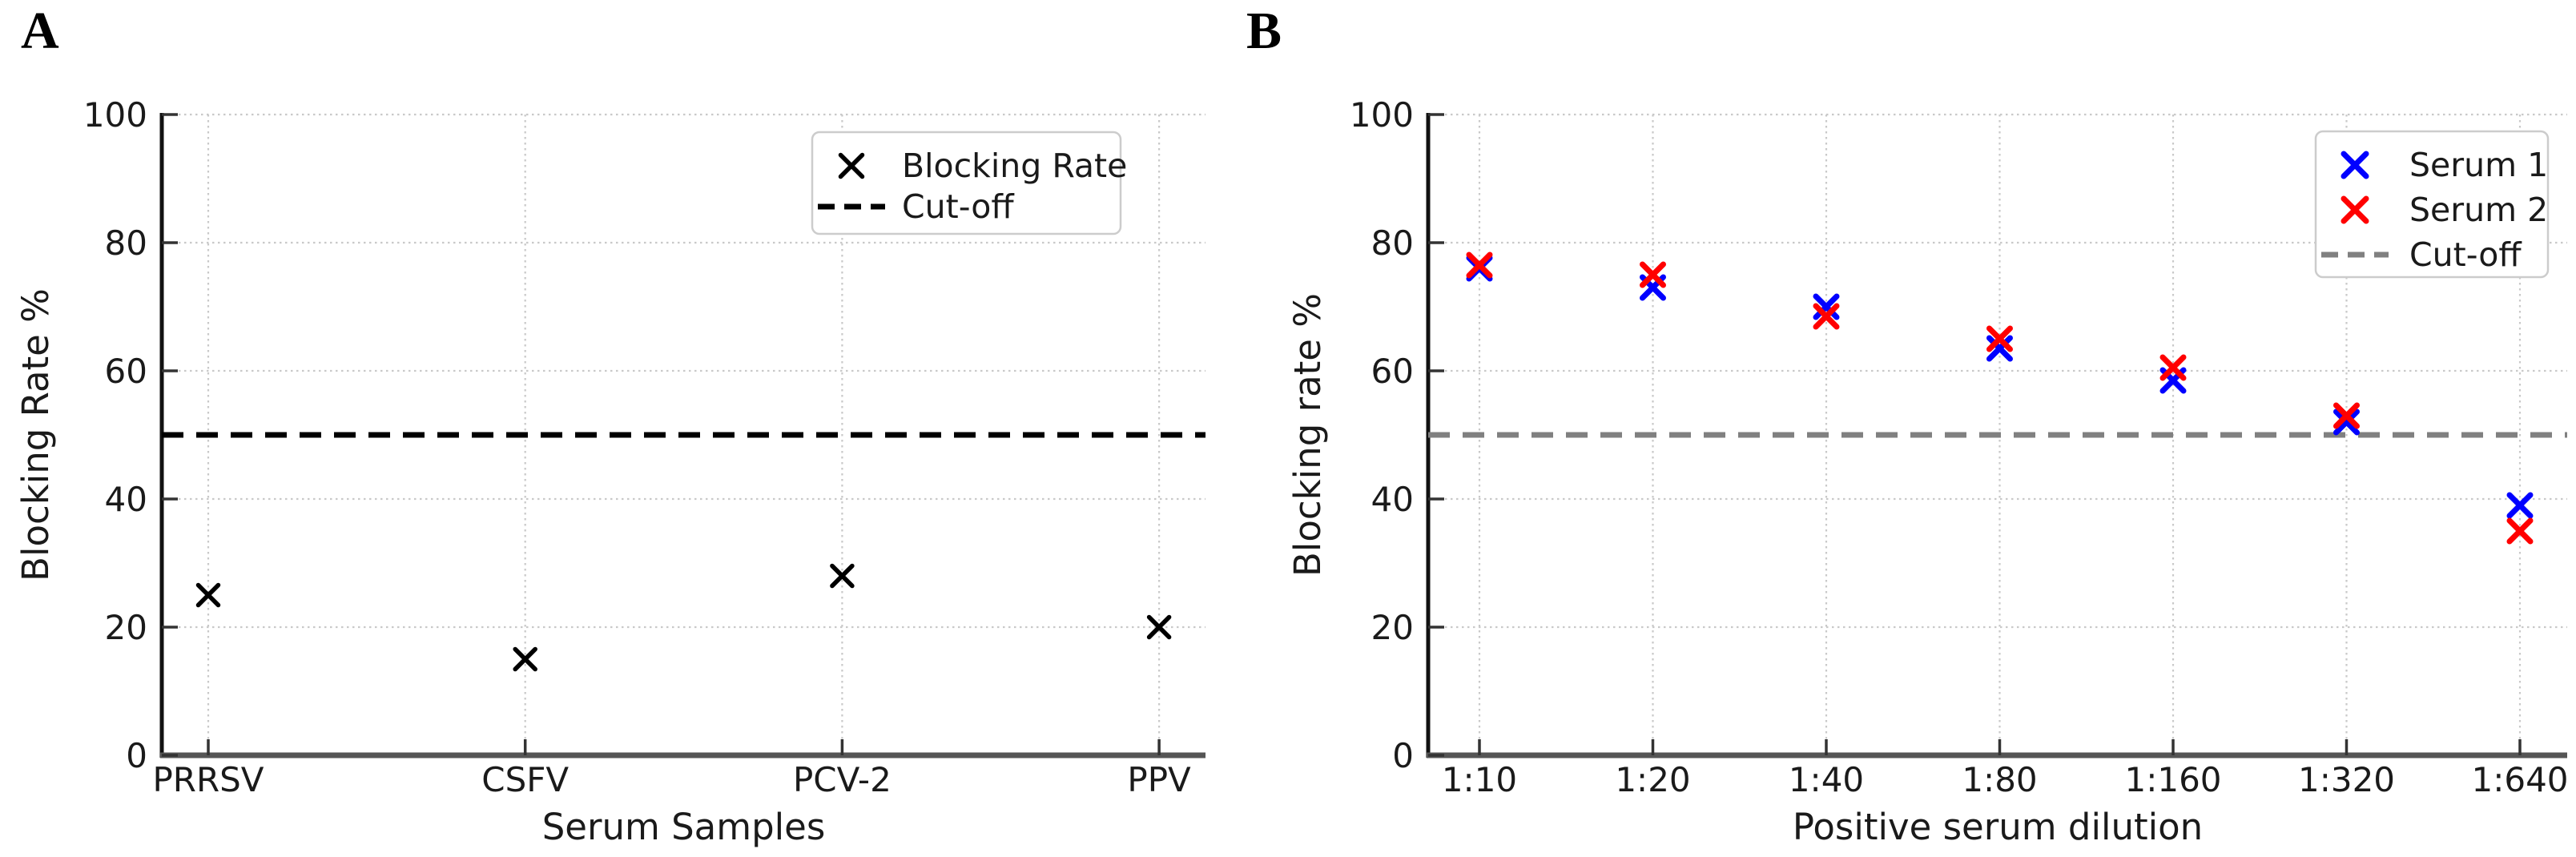  I want to click on x-tick-label: 1:20, so click(1652, 779).